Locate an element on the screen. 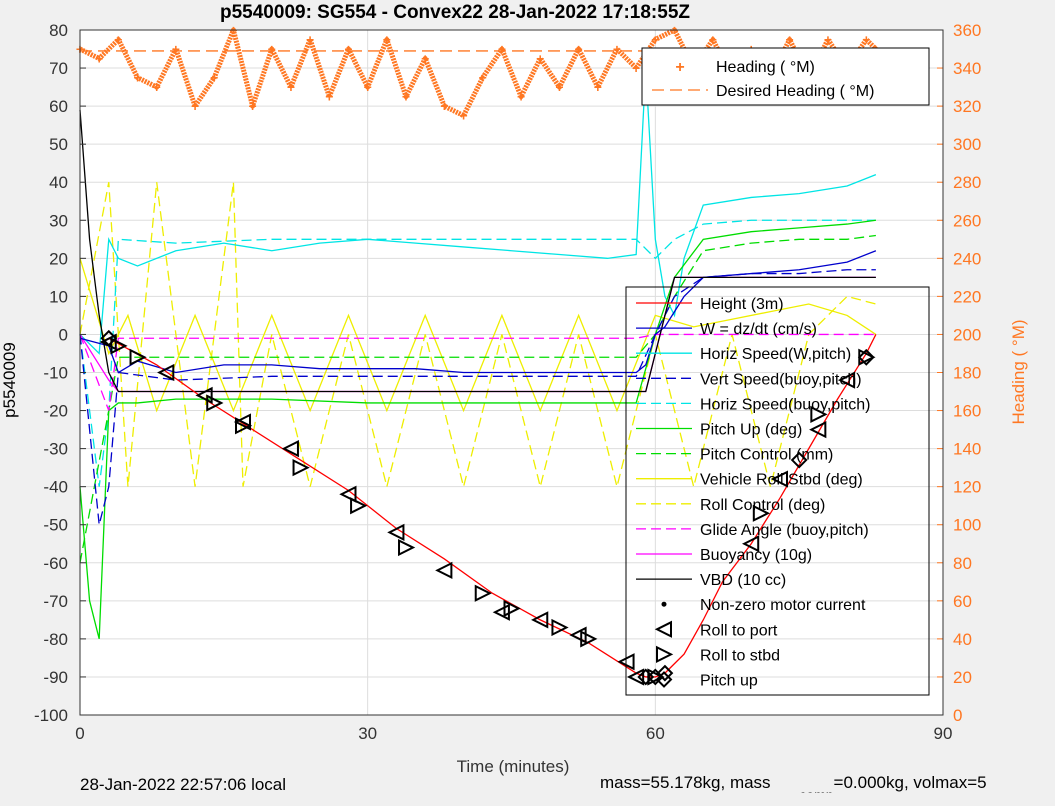 The image size is (1055, 806). series-line-vehicle-roll-stbd-deg is located at coordinates (478, 335).